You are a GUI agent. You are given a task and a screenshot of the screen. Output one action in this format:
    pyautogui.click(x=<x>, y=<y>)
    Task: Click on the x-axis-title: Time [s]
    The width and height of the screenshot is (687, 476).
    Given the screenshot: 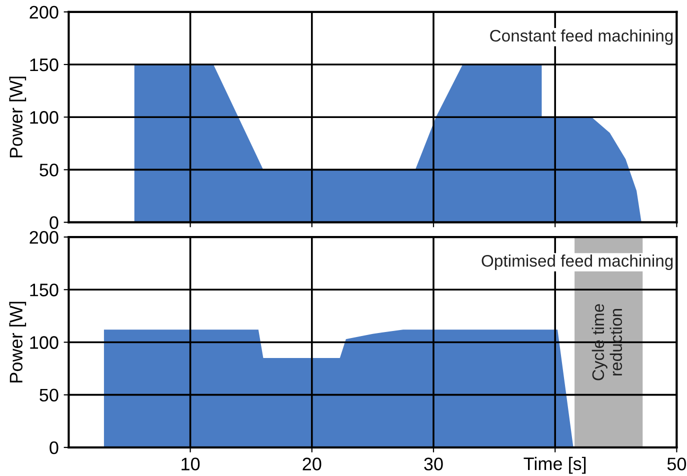 What is the action you would take?
    pyautogui.click(x=555, y=465)
    